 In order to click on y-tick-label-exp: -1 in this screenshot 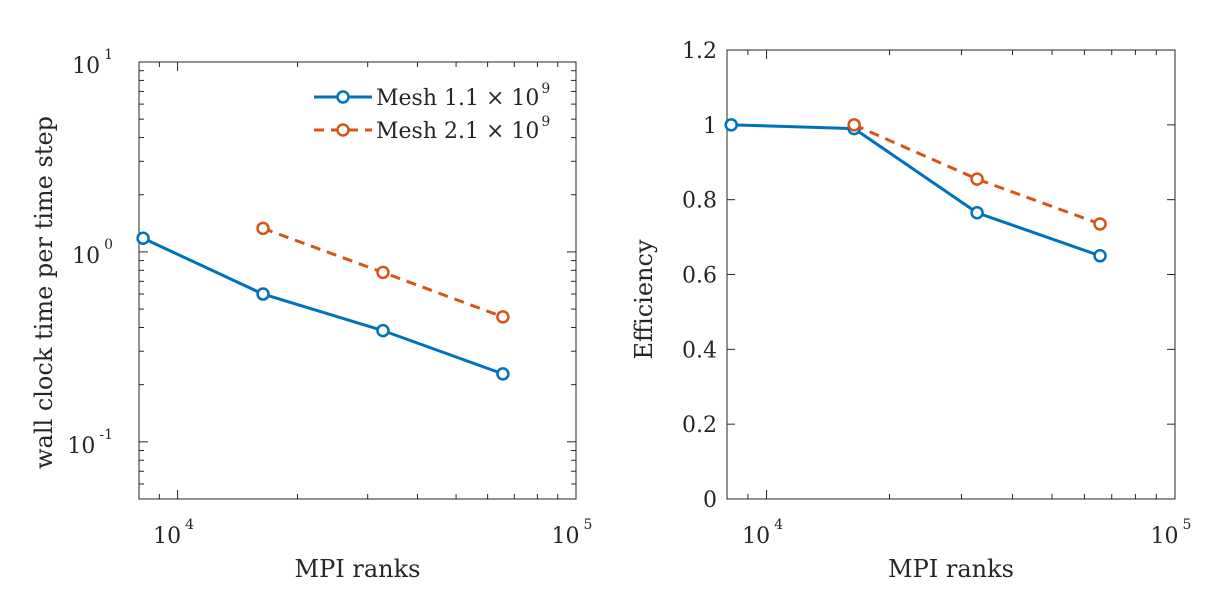, I will do `click(106, 435)`.